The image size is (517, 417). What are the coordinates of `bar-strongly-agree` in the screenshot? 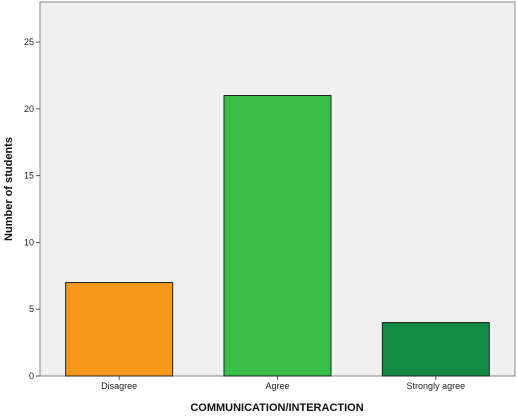 It's located at (435, 349).